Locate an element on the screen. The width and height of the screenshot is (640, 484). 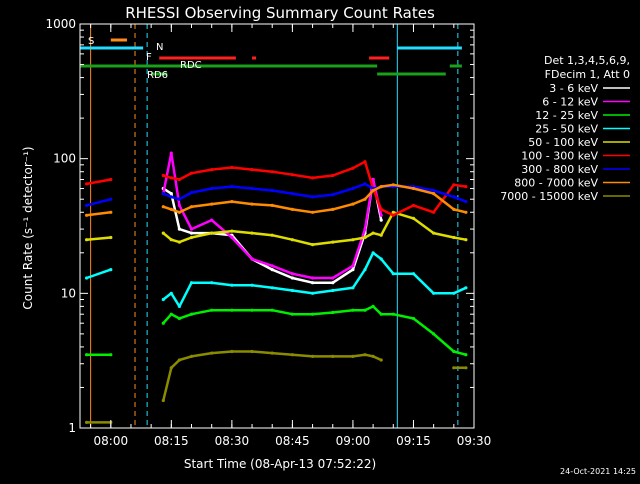
x-axis-label: Start Time (08-Apr-13 07:52:22) is located at coordinates (280, 464).